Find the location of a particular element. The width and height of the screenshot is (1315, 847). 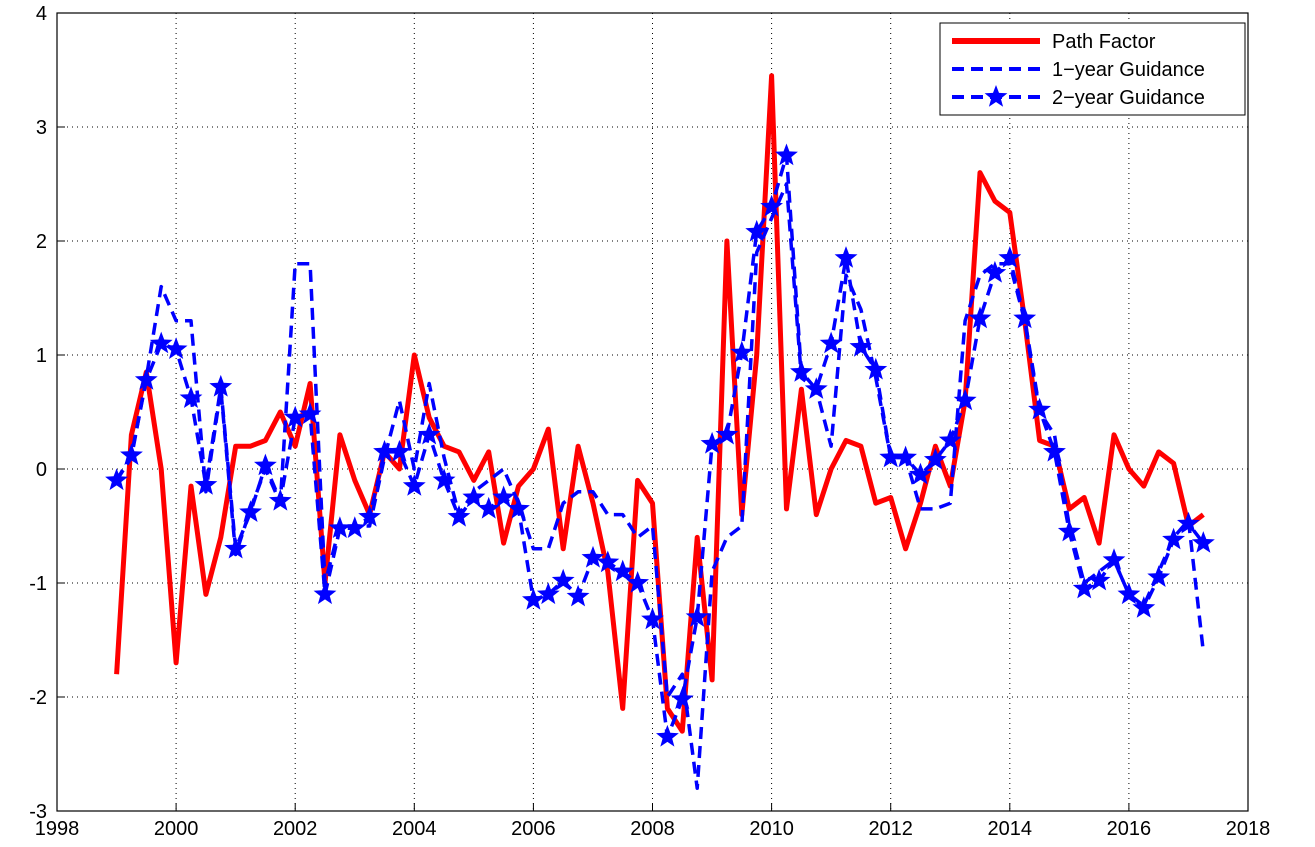

y-tick-label: -2 is located at coordinates (38, 698).